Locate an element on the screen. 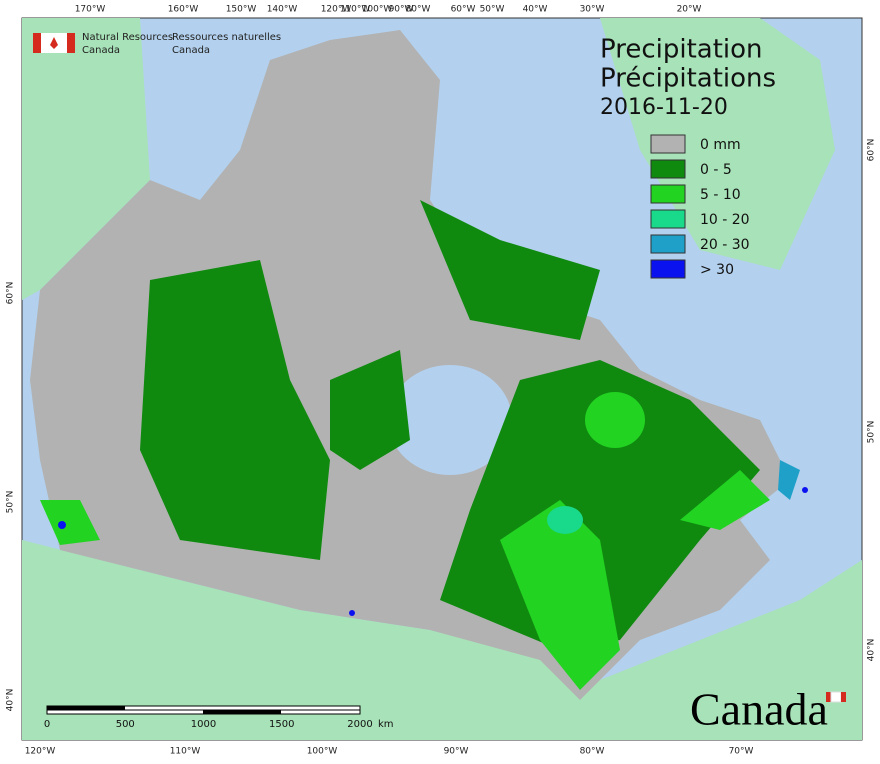 The height and width of the screenshot is (764, 880). date: 2016-11-20 is located at coordinates (664, 107).